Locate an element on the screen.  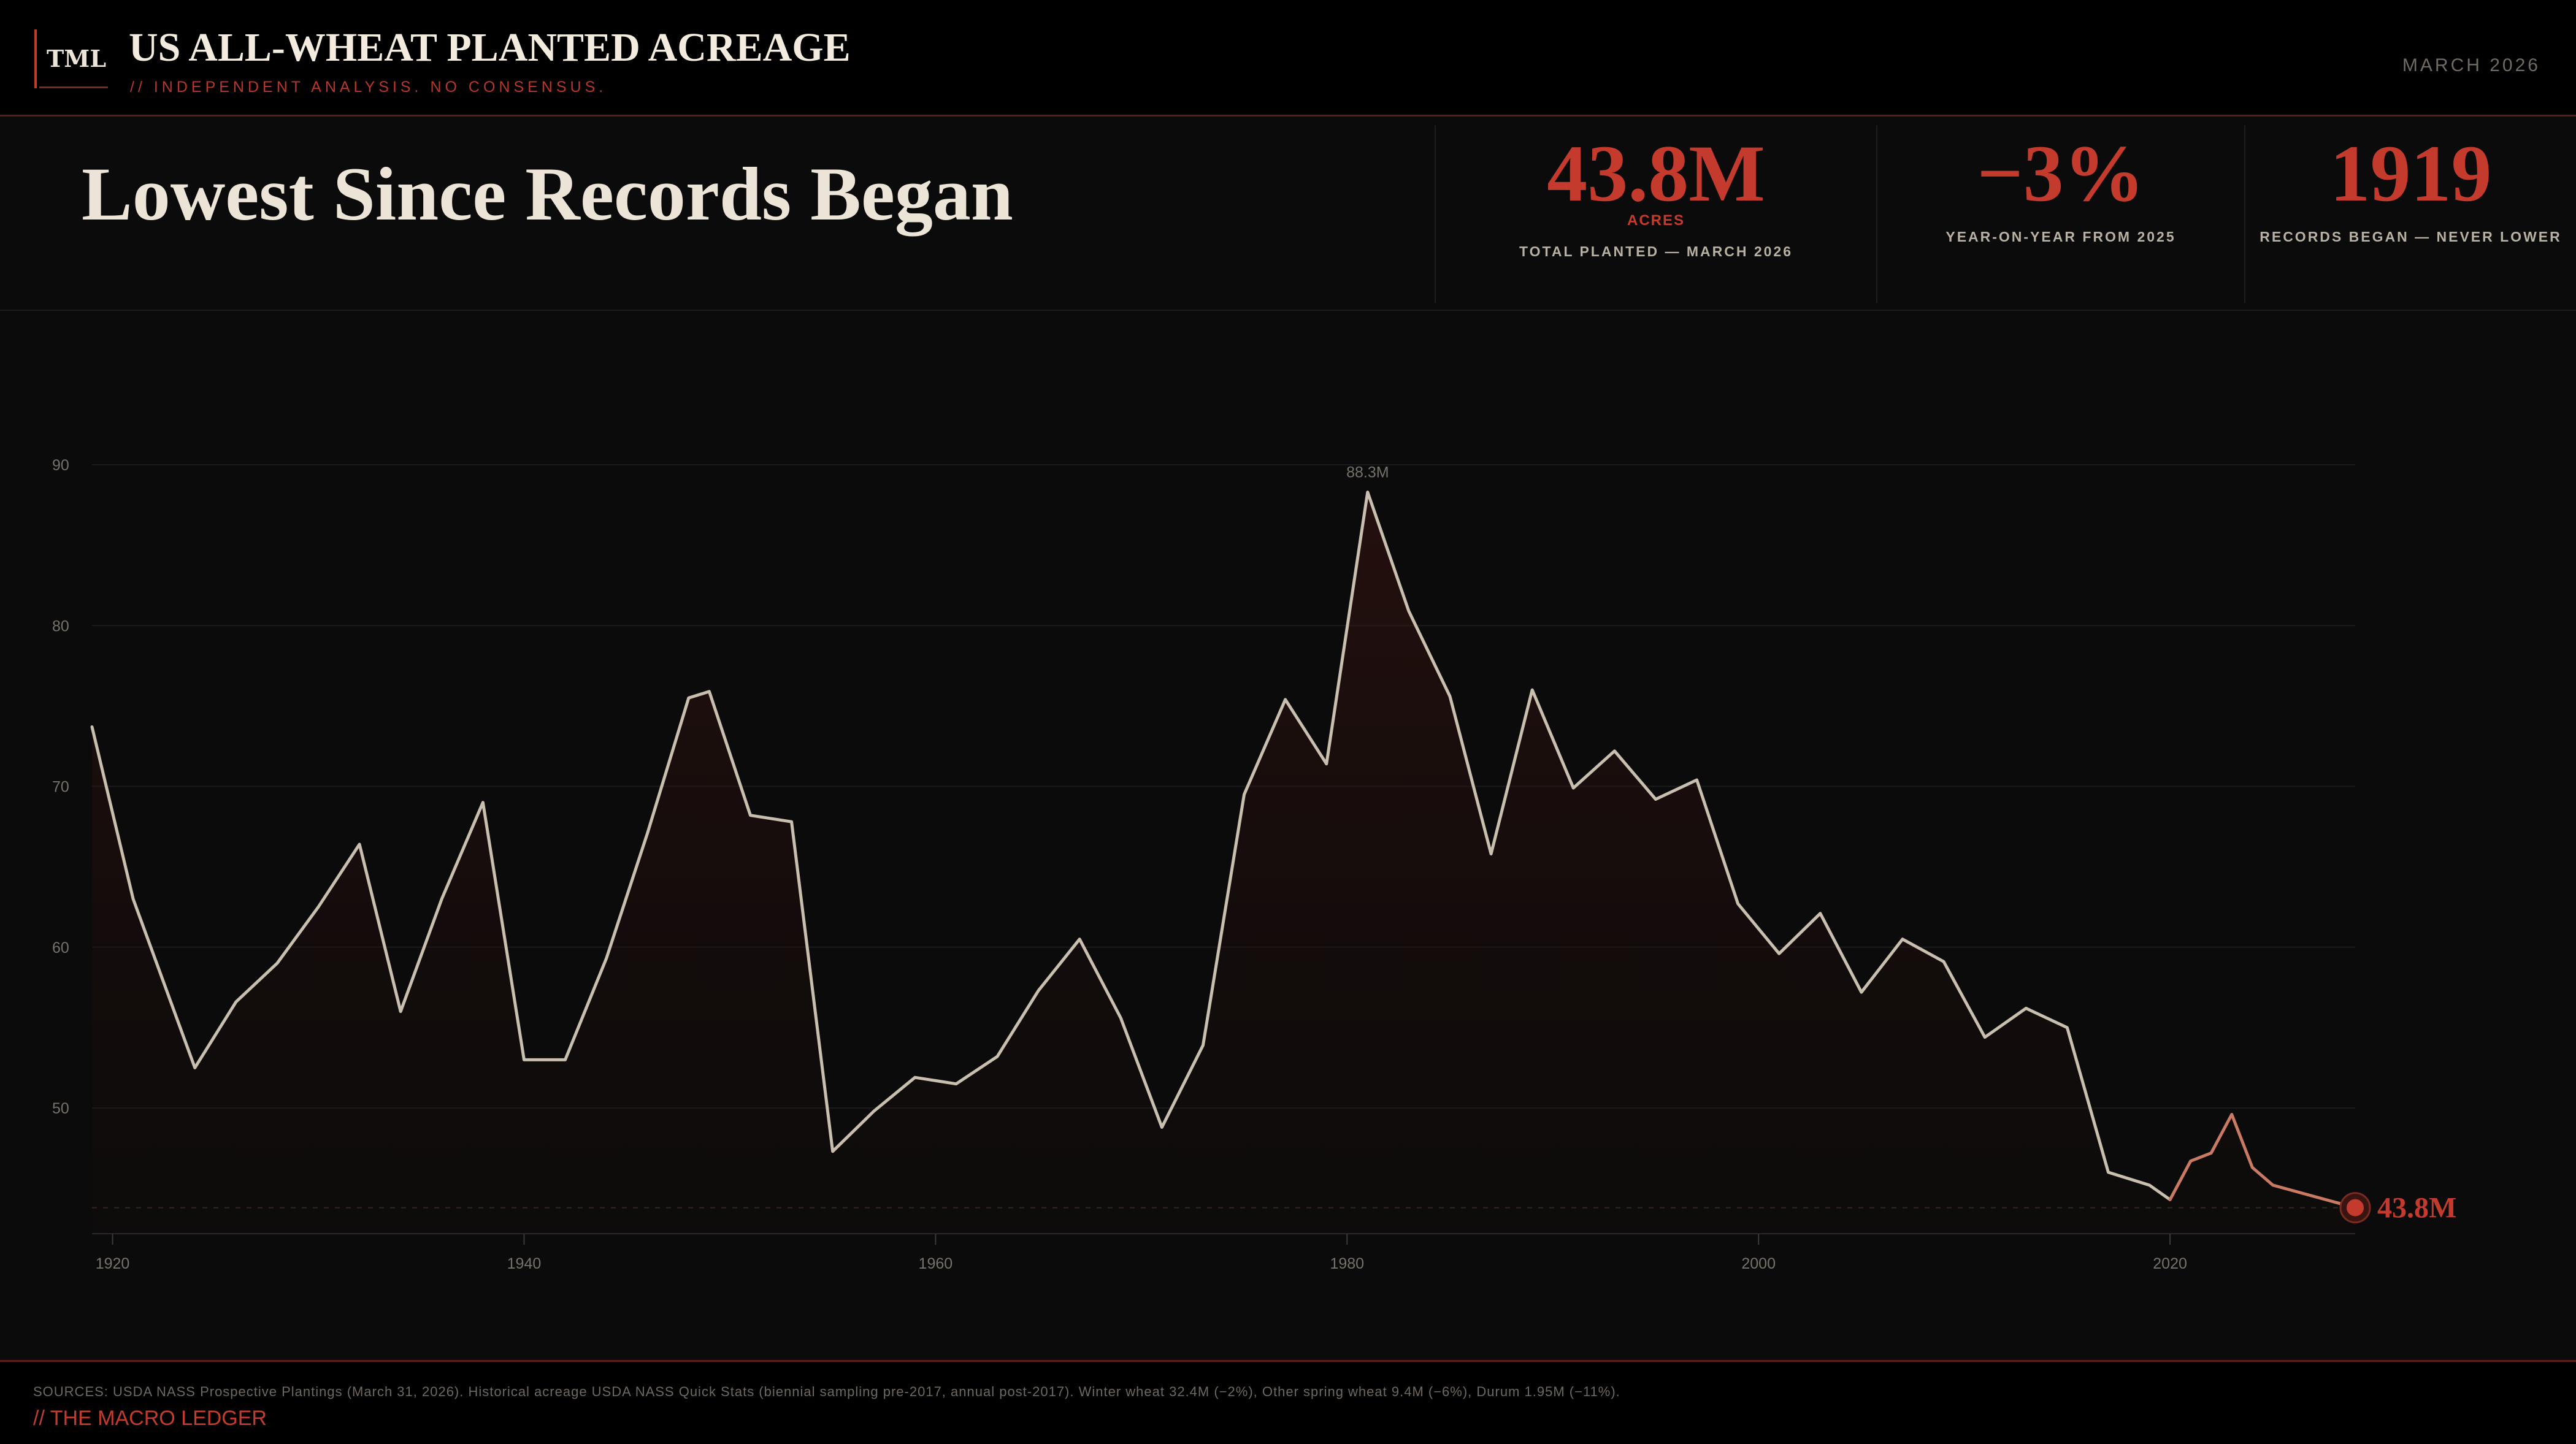
x-tick-label: 2000 is located at coordinates (1758, 1263).